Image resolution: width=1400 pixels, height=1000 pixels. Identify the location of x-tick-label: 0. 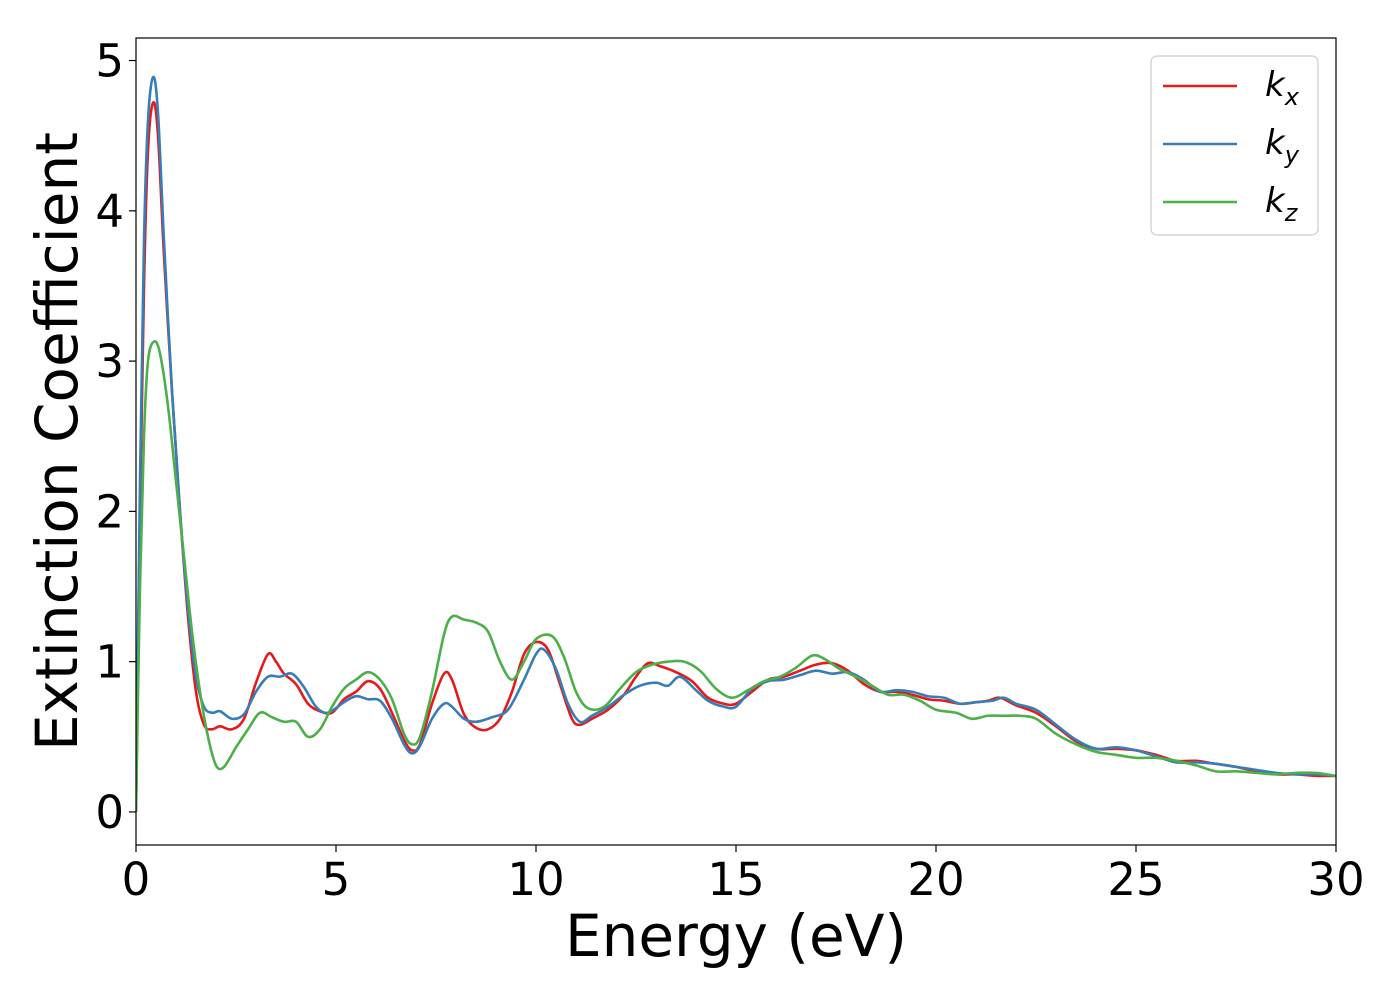
(136, 879).